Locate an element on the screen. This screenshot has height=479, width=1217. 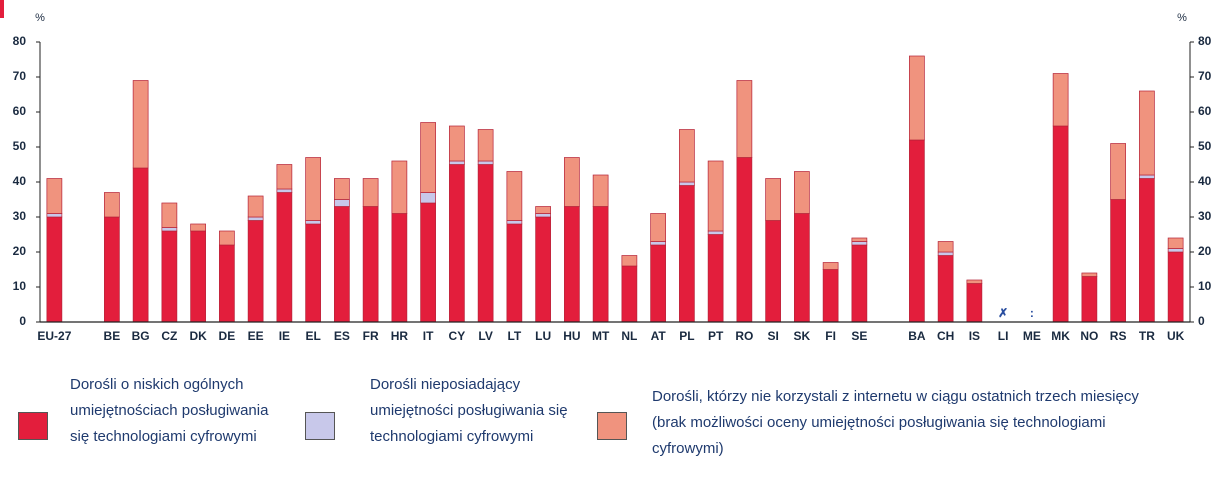
y2-unit: % is located at coordinates (1182, 18).